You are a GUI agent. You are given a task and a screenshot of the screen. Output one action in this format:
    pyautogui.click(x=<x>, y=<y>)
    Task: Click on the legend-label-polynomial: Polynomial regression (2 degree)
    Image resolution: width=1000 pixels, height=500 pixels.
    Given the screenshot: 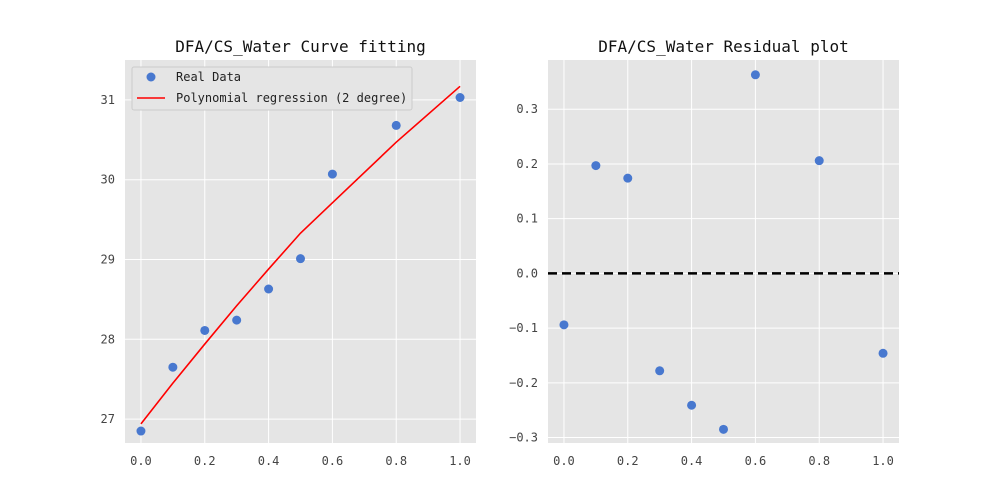 What is the action you would take?
    pyautogui.click(x=291, y=98)
    